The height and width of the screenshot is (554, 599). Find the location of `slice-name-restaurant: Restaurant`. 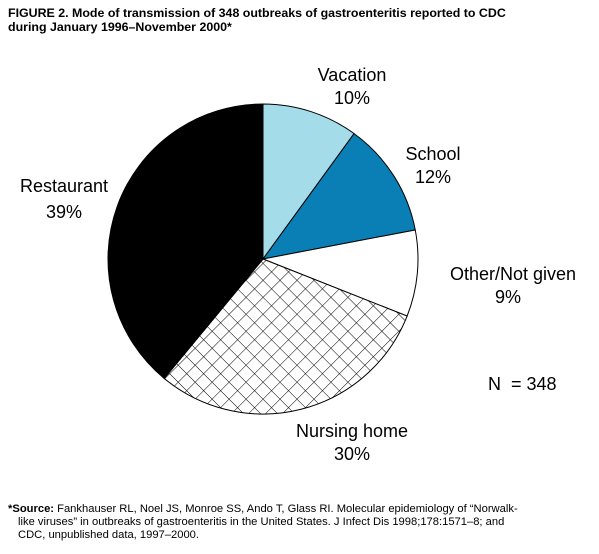

slice-name-restaurant: Restaurant is located at coordinates (64, 186).